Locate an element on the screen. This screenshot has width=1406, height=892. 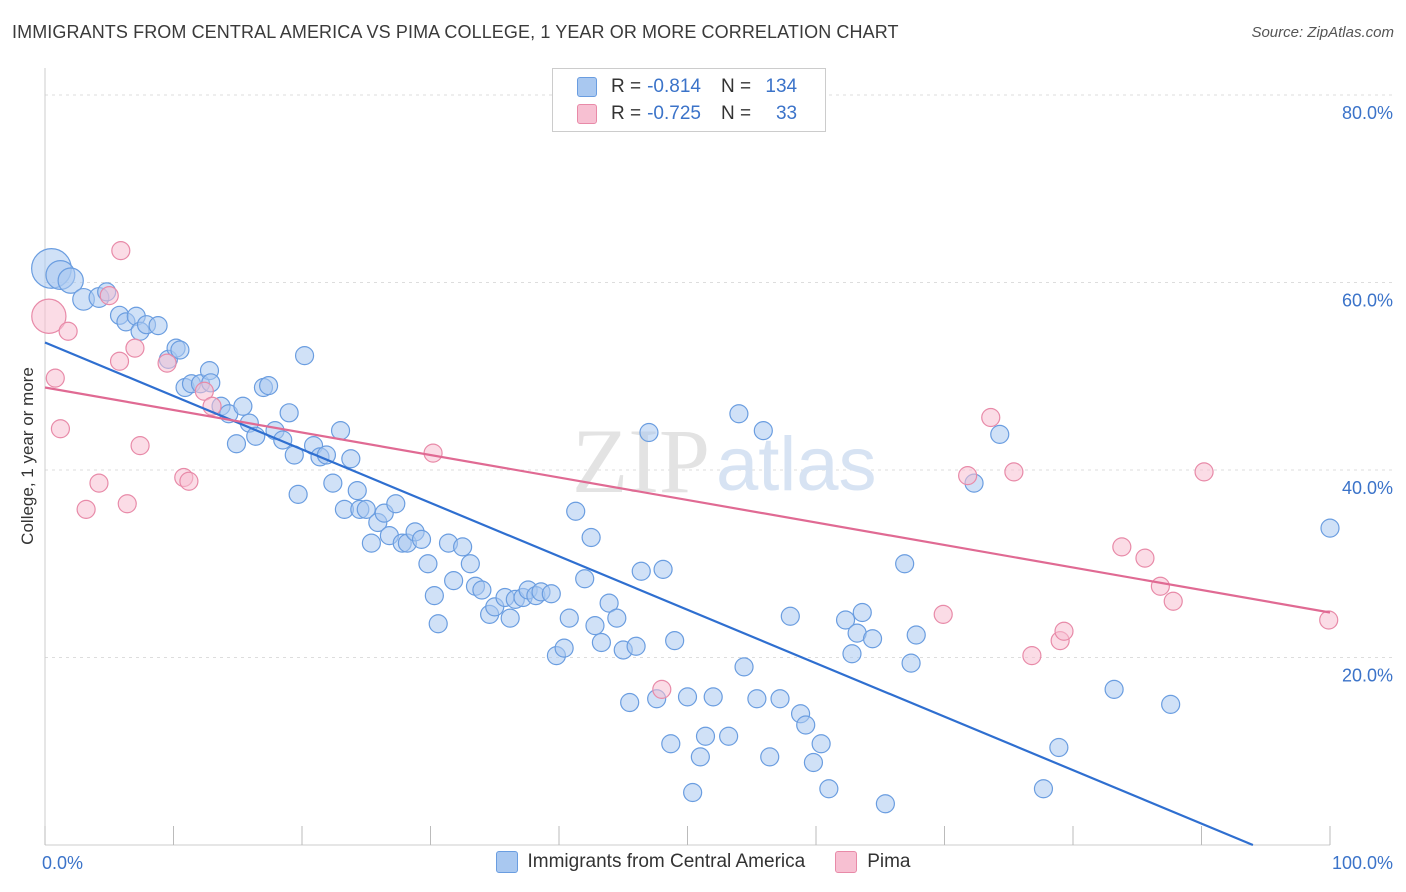
x-tick-label: 0.0% is located at coordinates (62, 863).